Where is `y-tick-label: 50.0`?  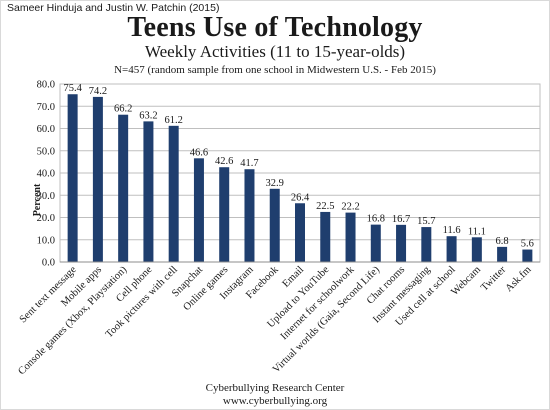
y-tick-label: 50.0 is located at coordinates (46, 151).